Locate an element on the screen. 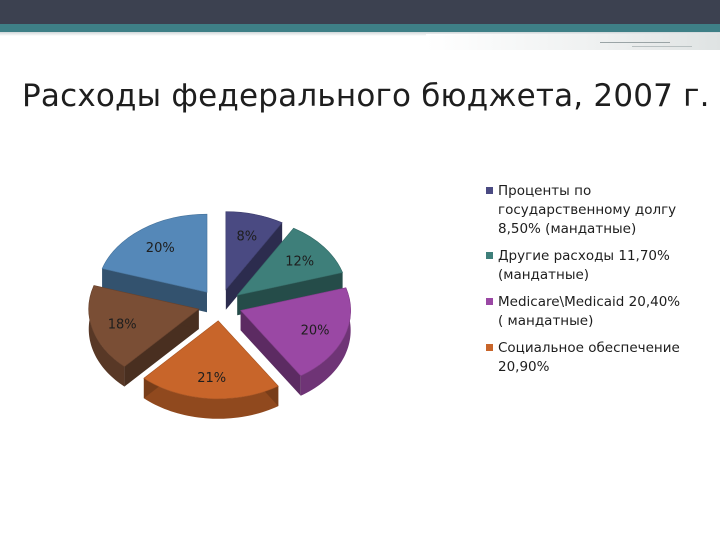 This screenshot has height=540, width=720. top-shadow is located at coordinates (360, 34).